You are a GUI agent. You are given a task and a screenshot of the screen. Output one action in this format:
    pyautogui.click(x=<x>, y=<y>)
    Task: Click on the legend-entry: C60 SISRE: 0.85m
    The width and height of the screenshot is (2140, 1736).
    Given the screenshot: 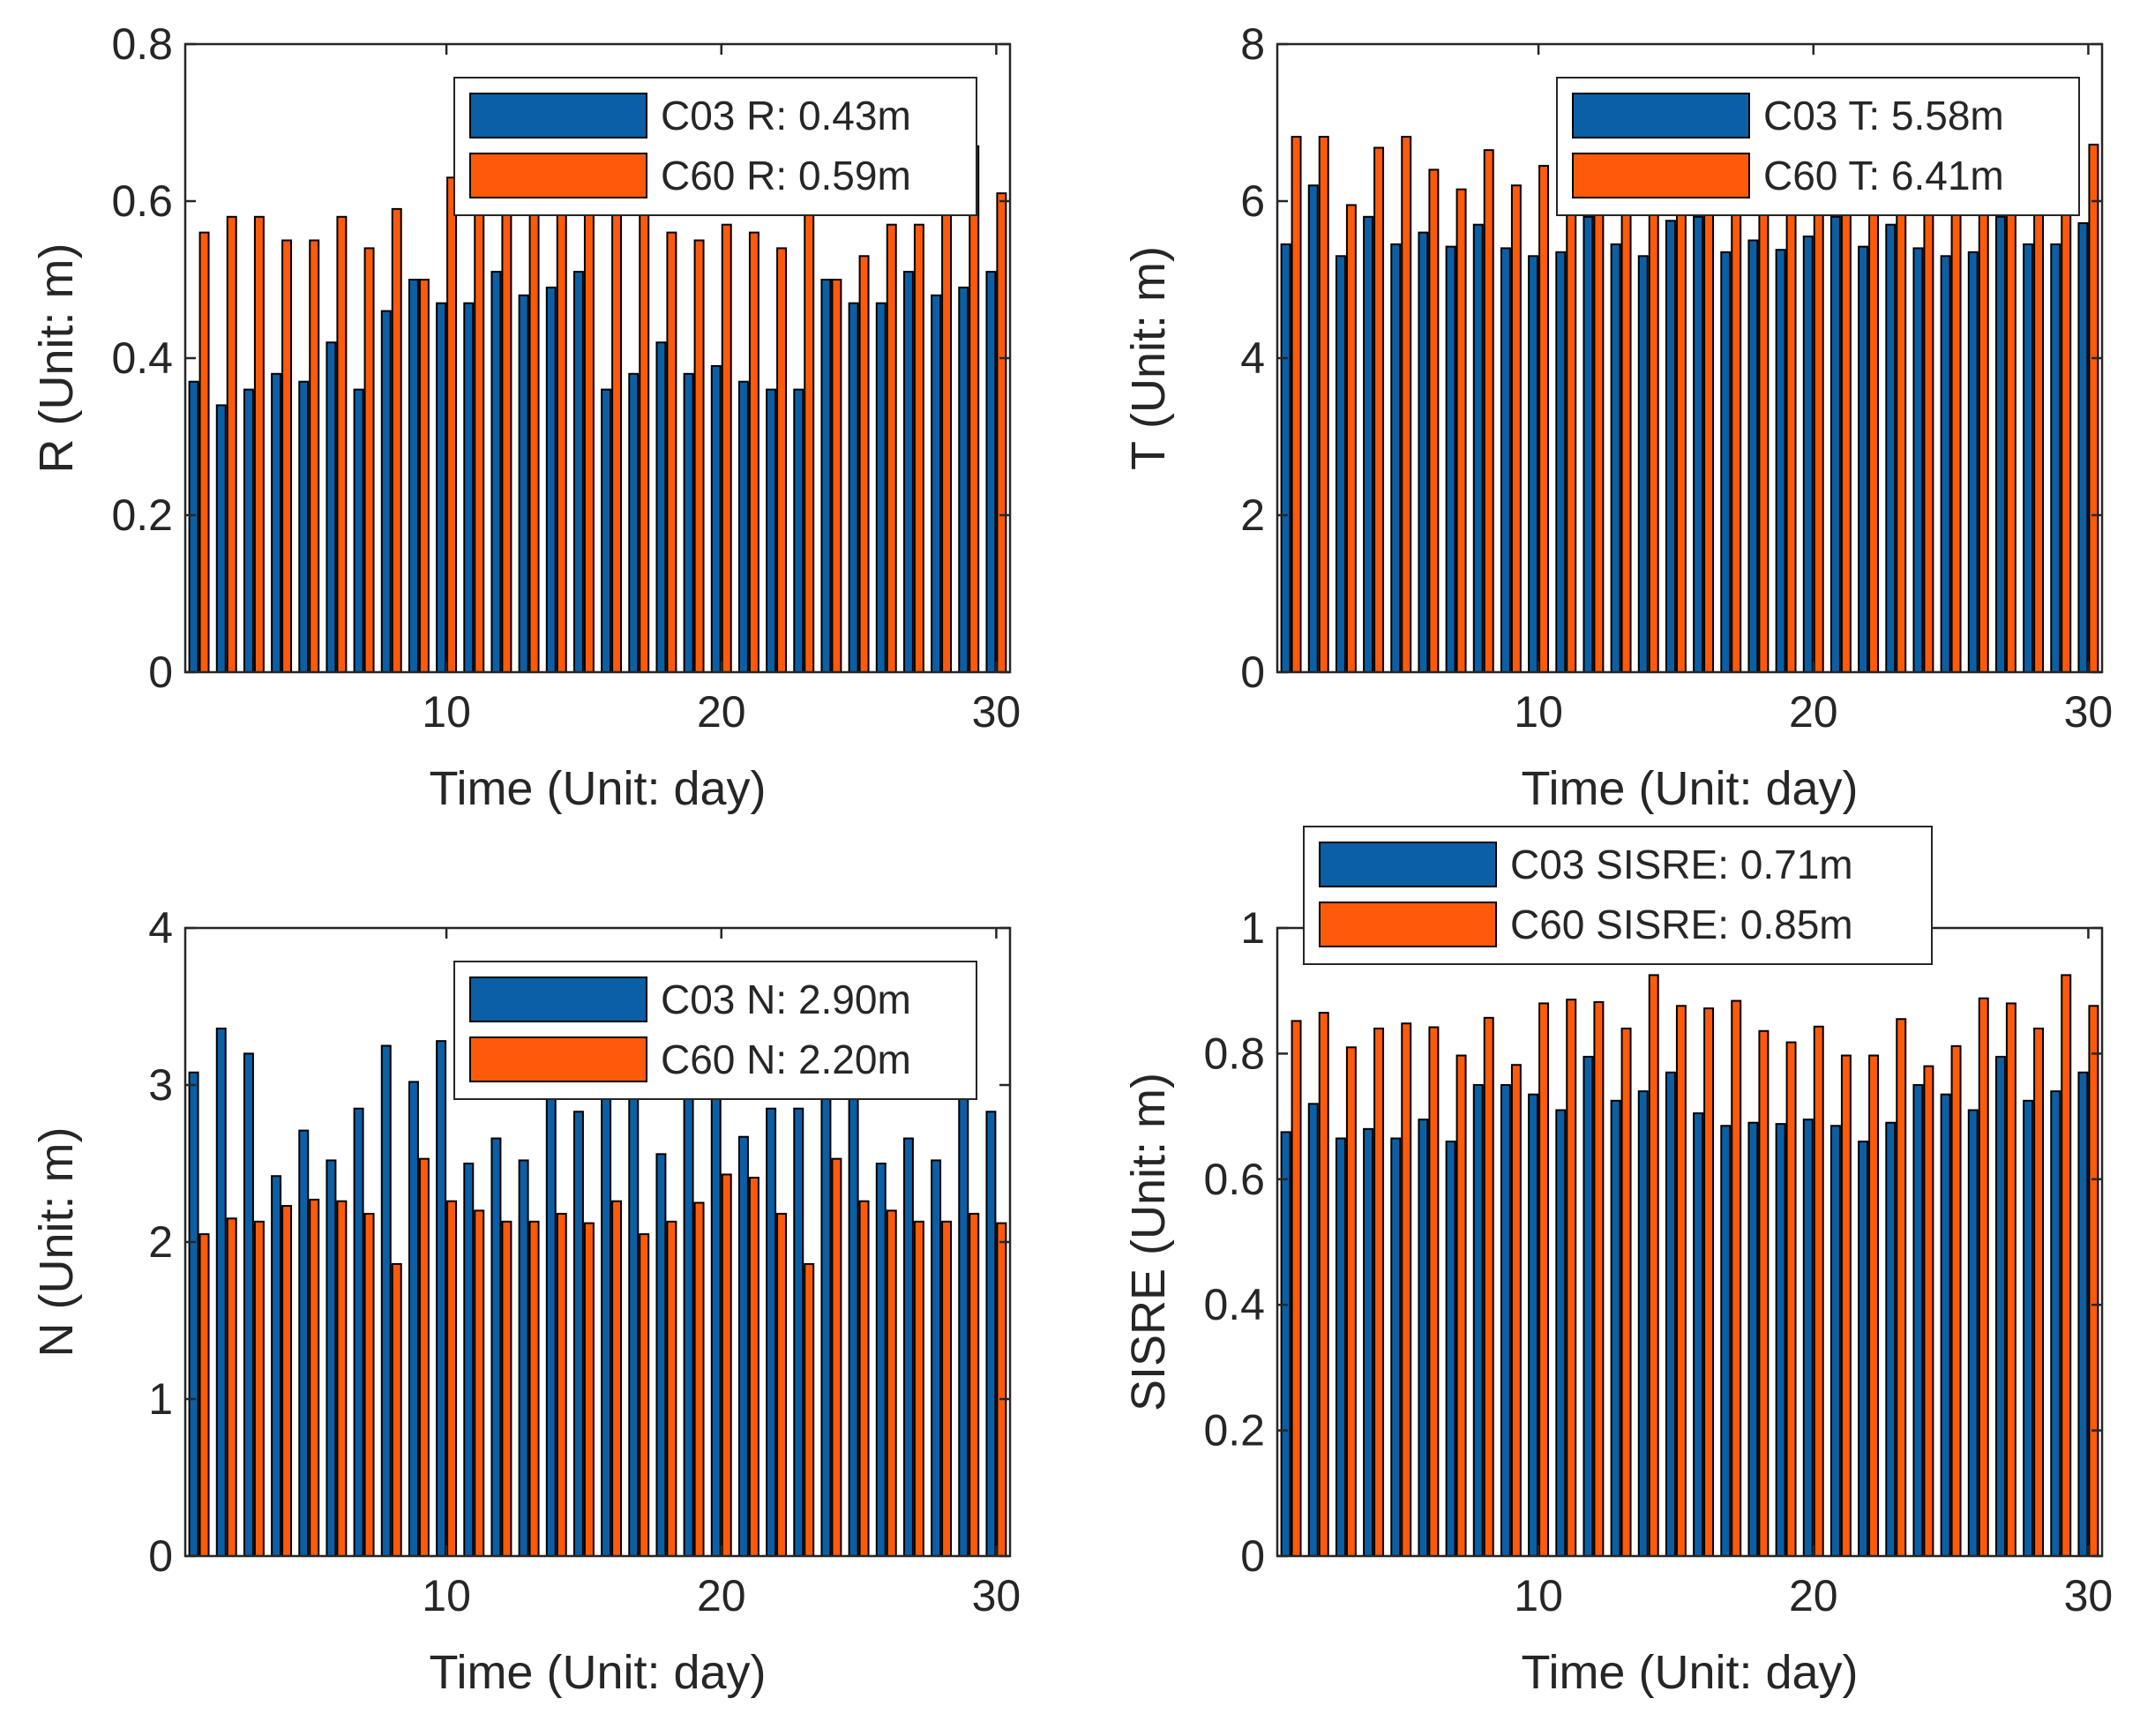 What is the action you would take?
    pyautogui.click(x=1681, y=924)
    